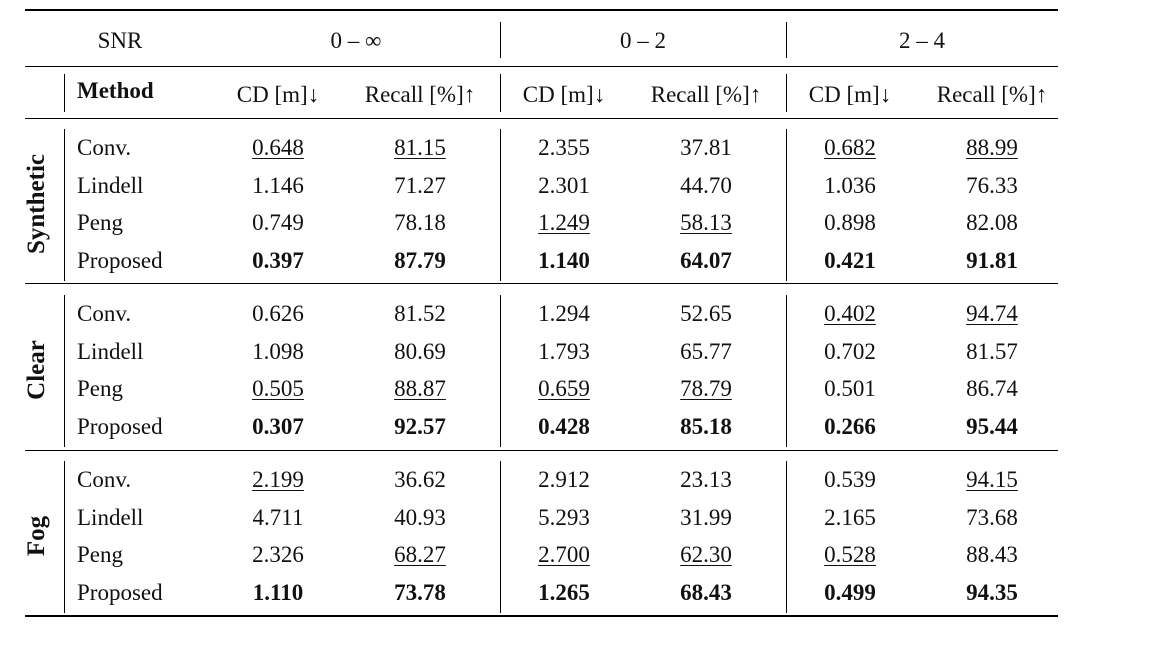  What do you see at coordinates (992, 147) in the screenshot?
I see `value-cell: 88.99` at bounding box center [992, 147].